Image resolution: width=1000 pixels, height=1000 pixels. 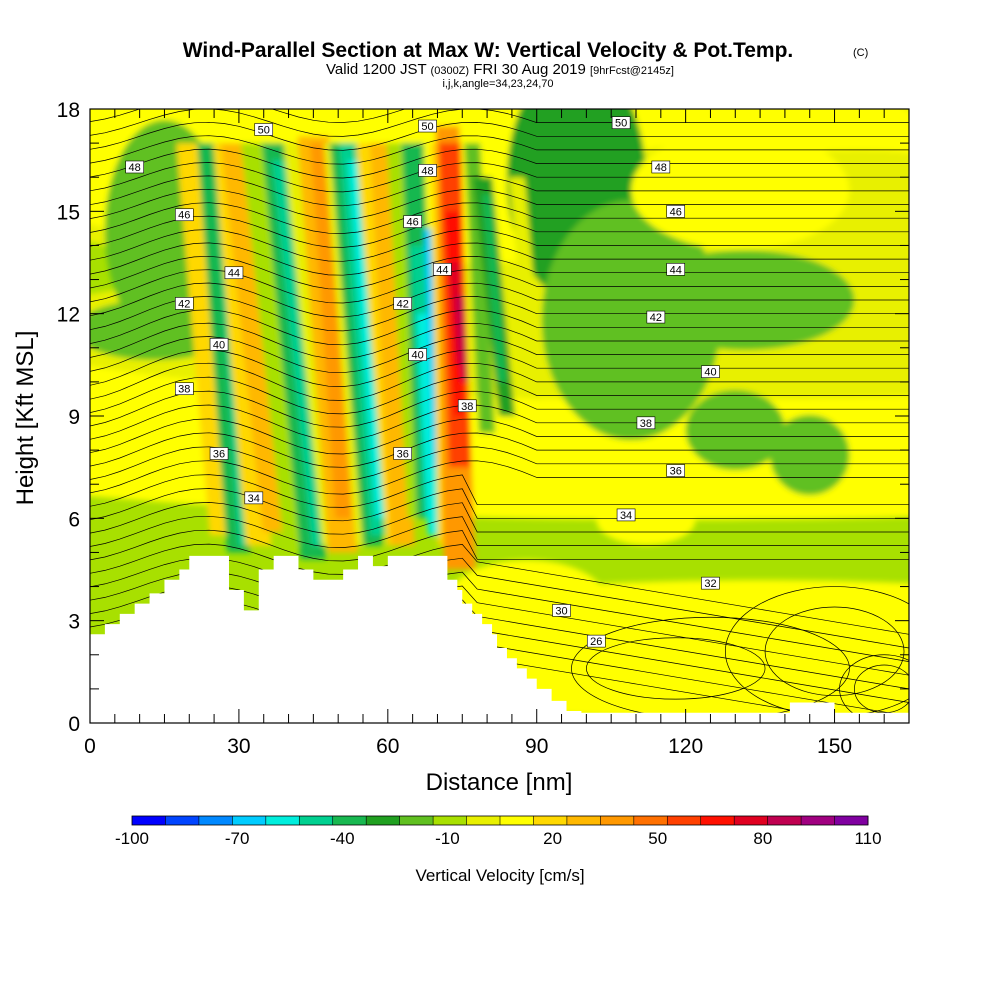 I want to click on y-tick-label: 3, so click(x=74, y=622).